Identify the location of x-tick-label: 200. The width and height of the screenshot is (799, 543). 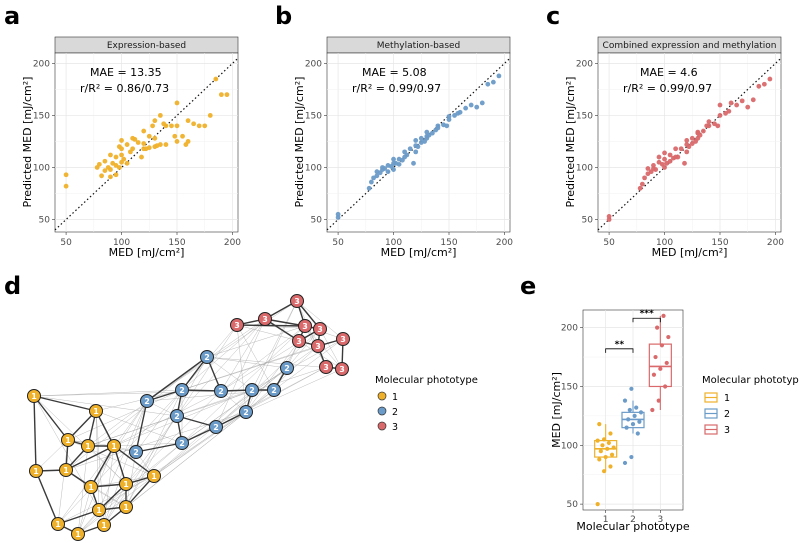
(232, 243).